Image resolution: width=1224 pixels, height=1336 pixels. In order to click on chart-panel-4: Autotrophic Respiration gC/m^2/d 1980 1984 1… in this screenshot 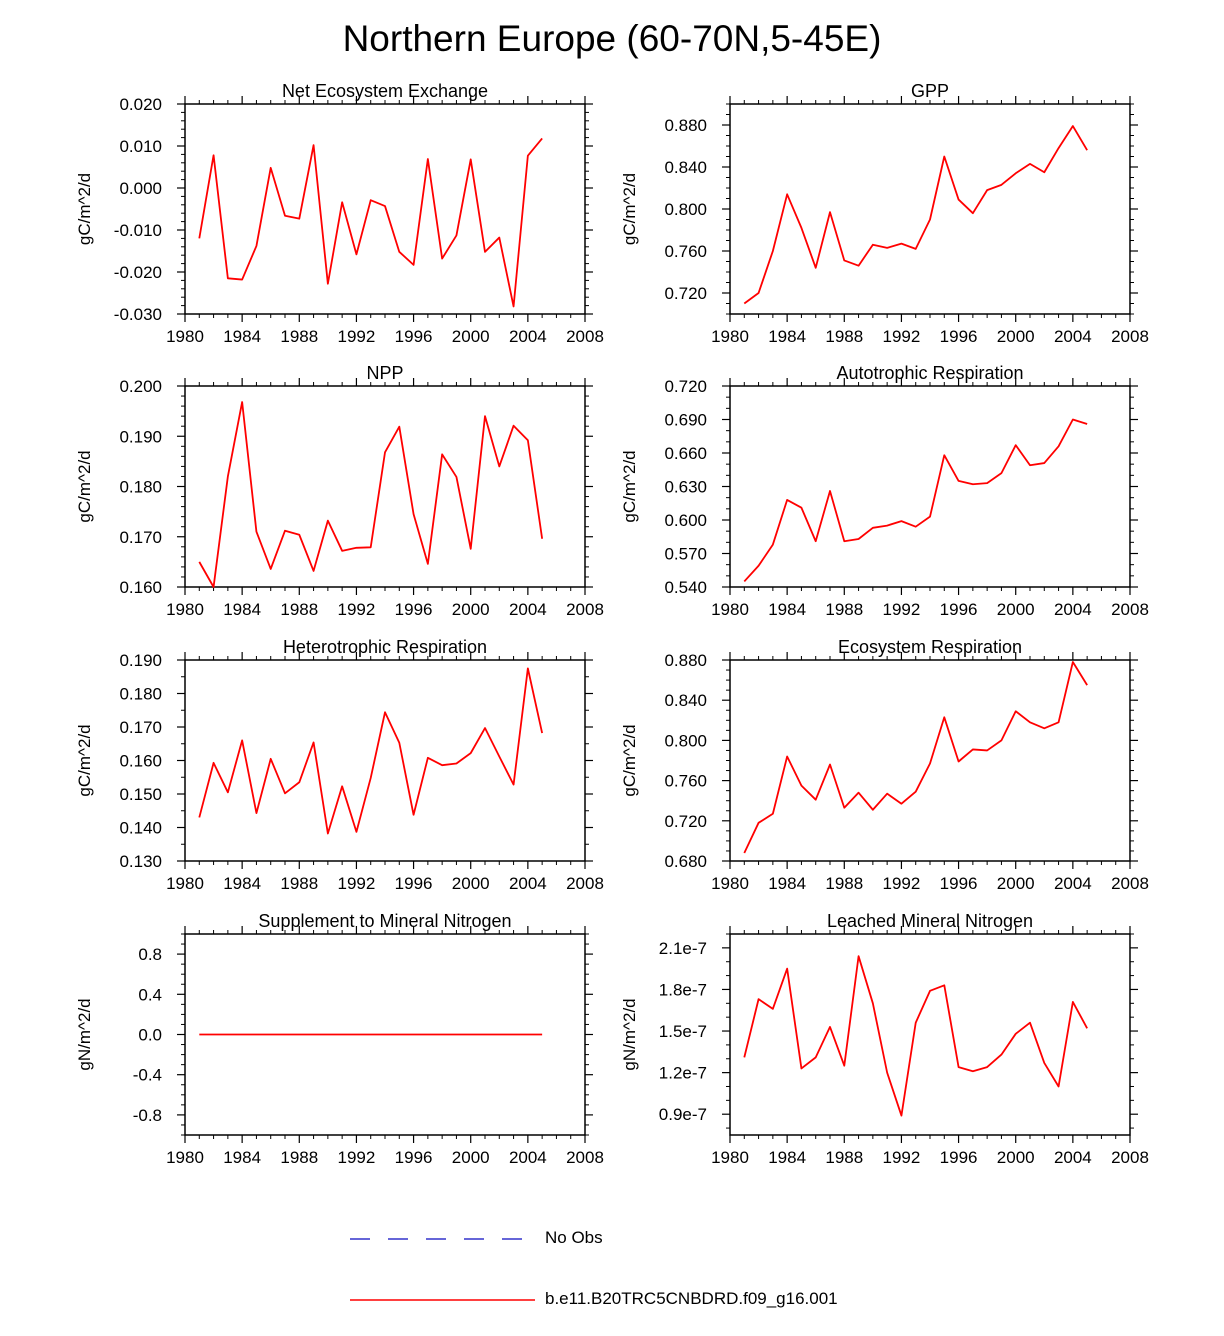, I will do `click(884, 491)`.